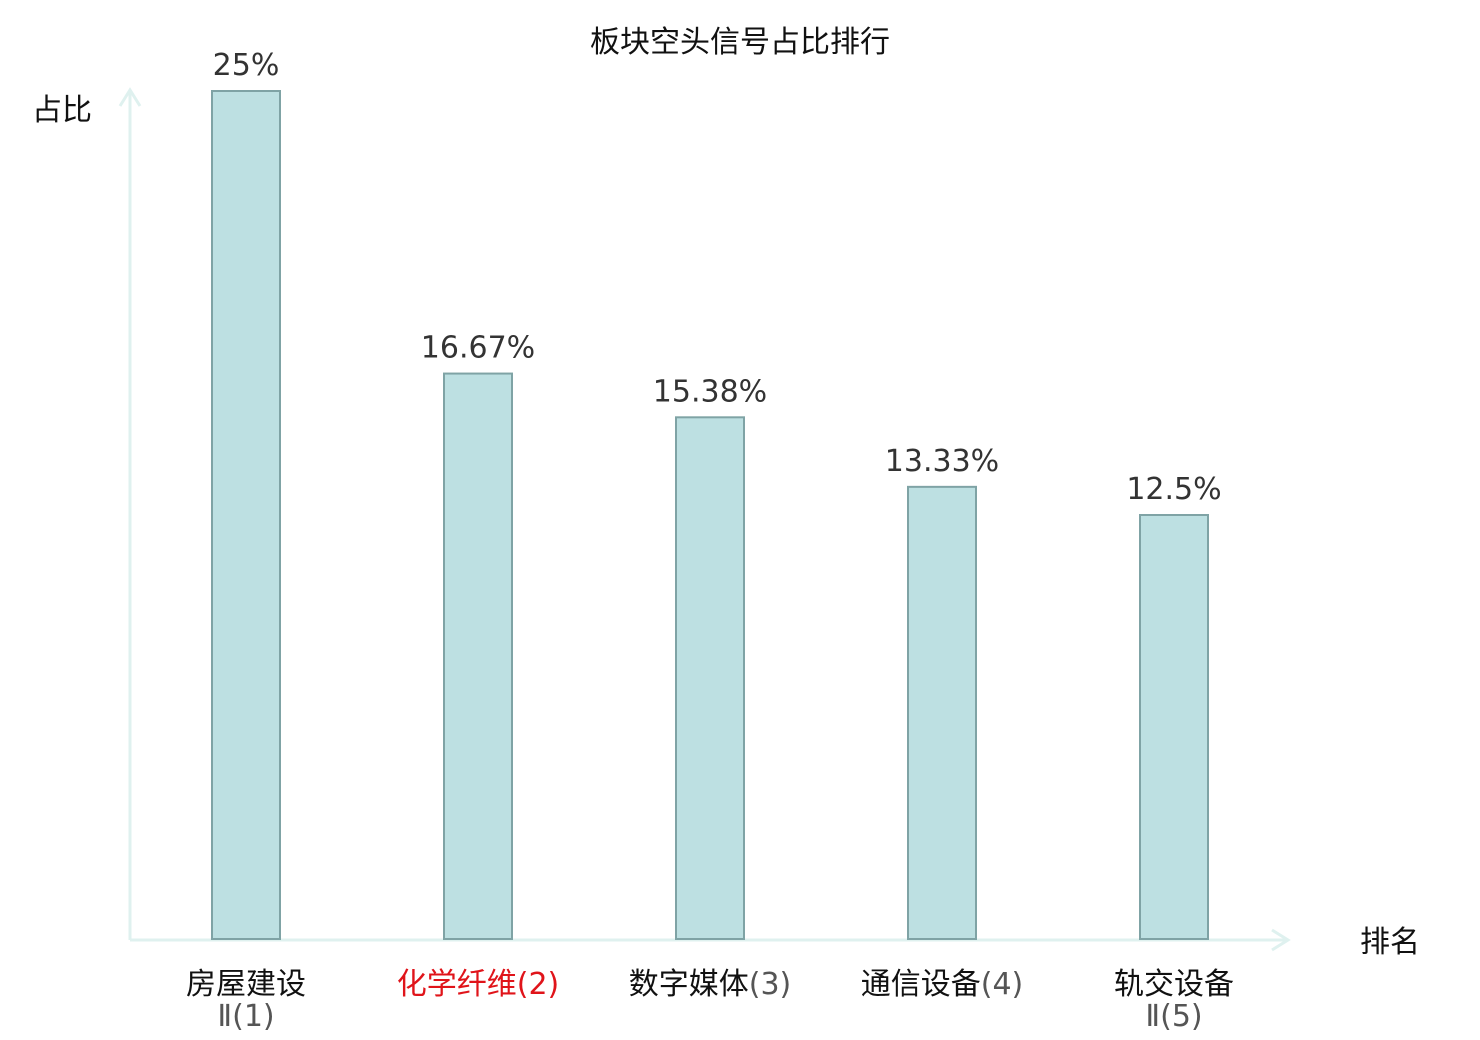 The width and height of the screenshot is (1480, 1040). Describe the element at coordinates (770, 984) in the screenshot. I see `category-rank: (3)` at that location.